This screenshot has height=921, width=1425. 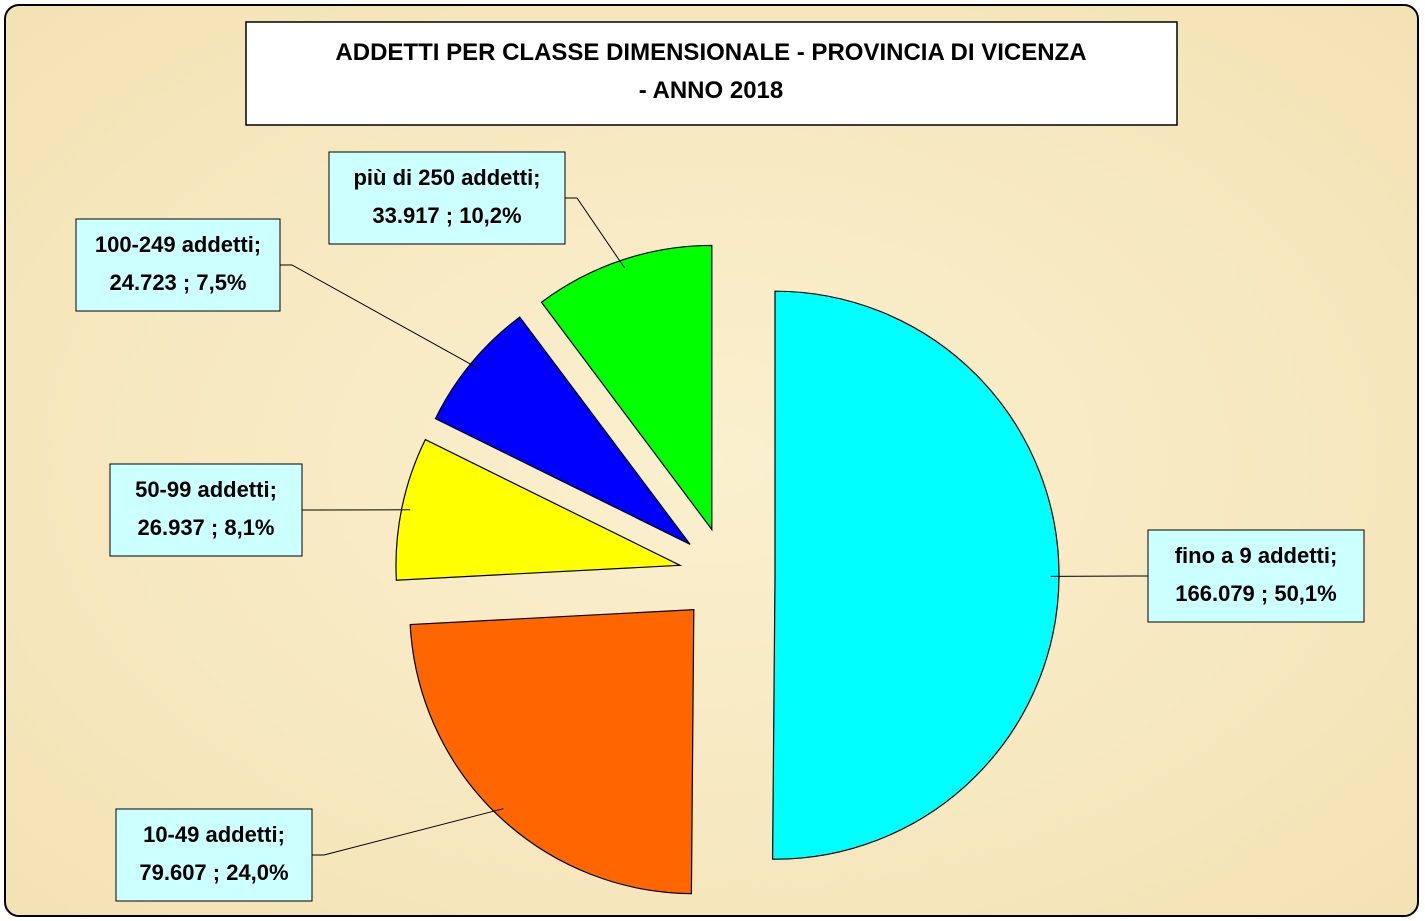 What do you see at coordinates (206, 489) in the screenshot?
I see `category-label: 50-99 addetti;` at bounding box center [206, 489].